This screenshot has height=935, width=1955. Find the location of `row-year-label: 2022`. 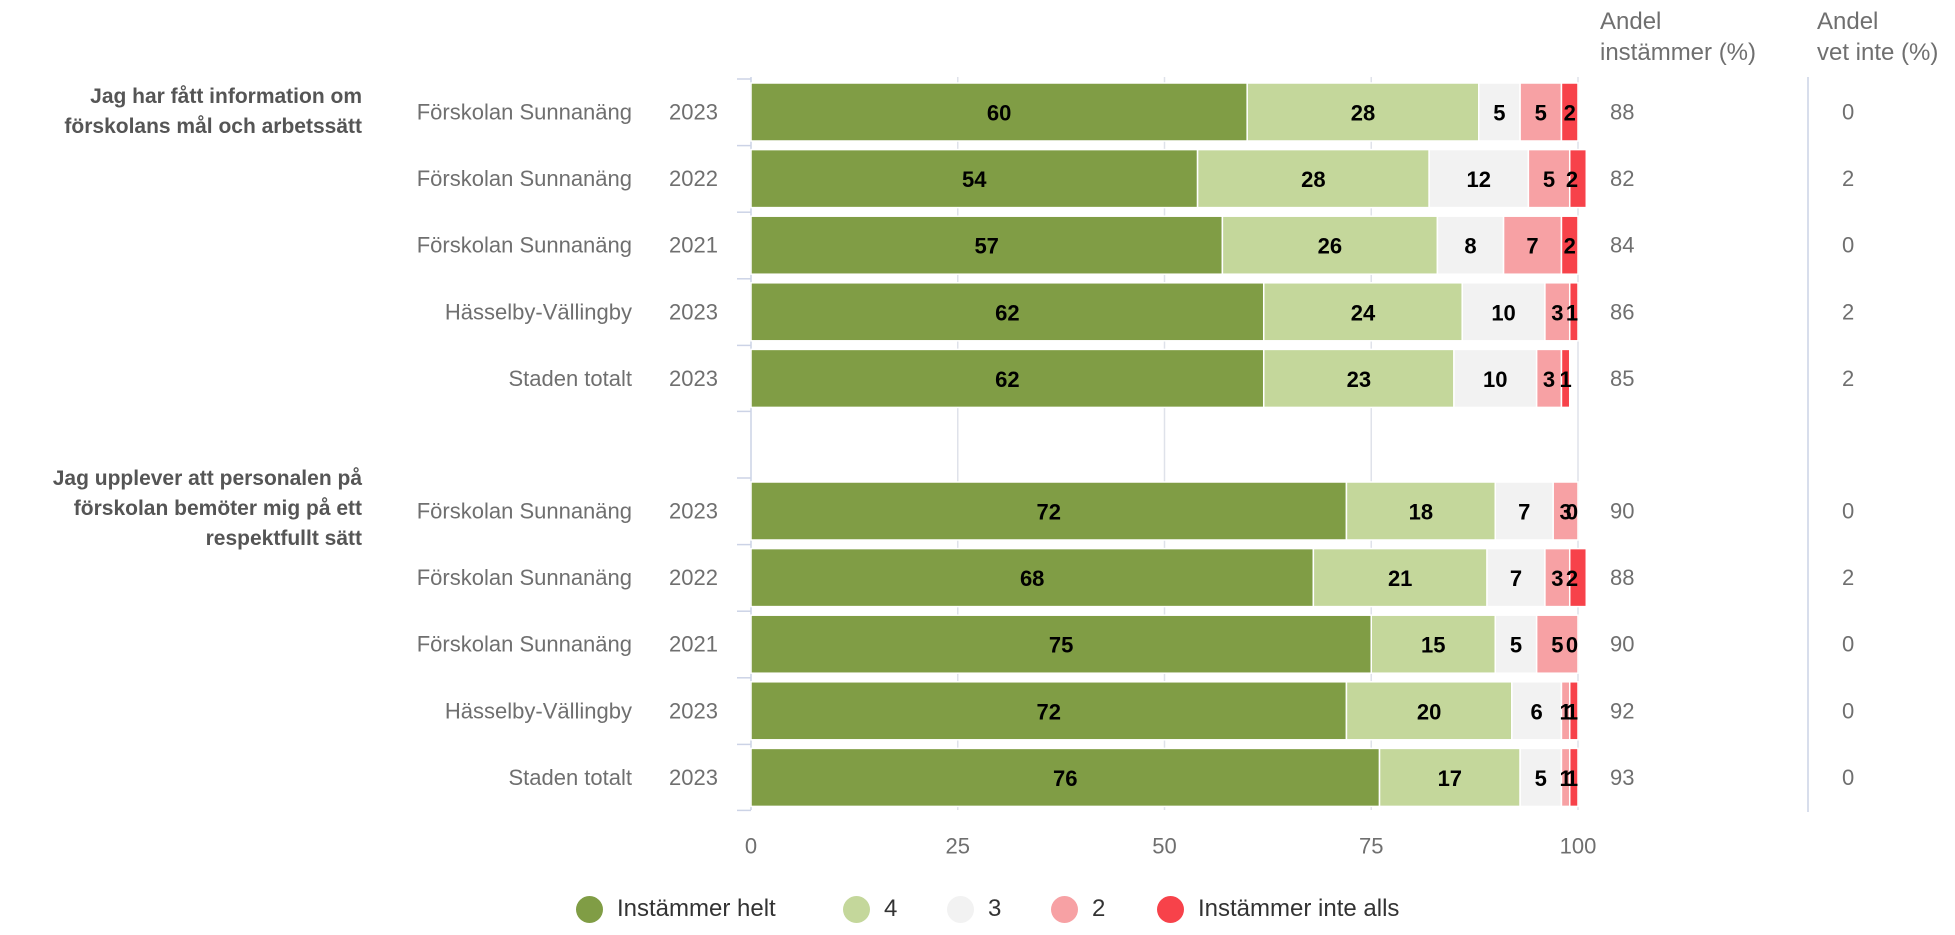

row-year-label: 2022 is located at coordinates (693, 178).